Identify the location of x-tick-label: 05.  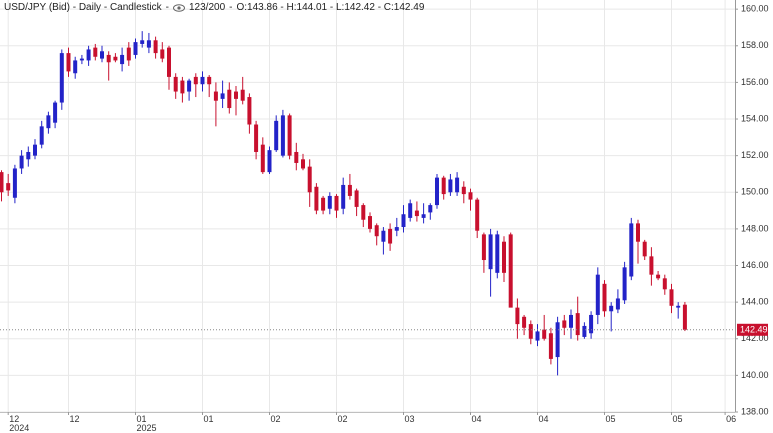
(677, 419).